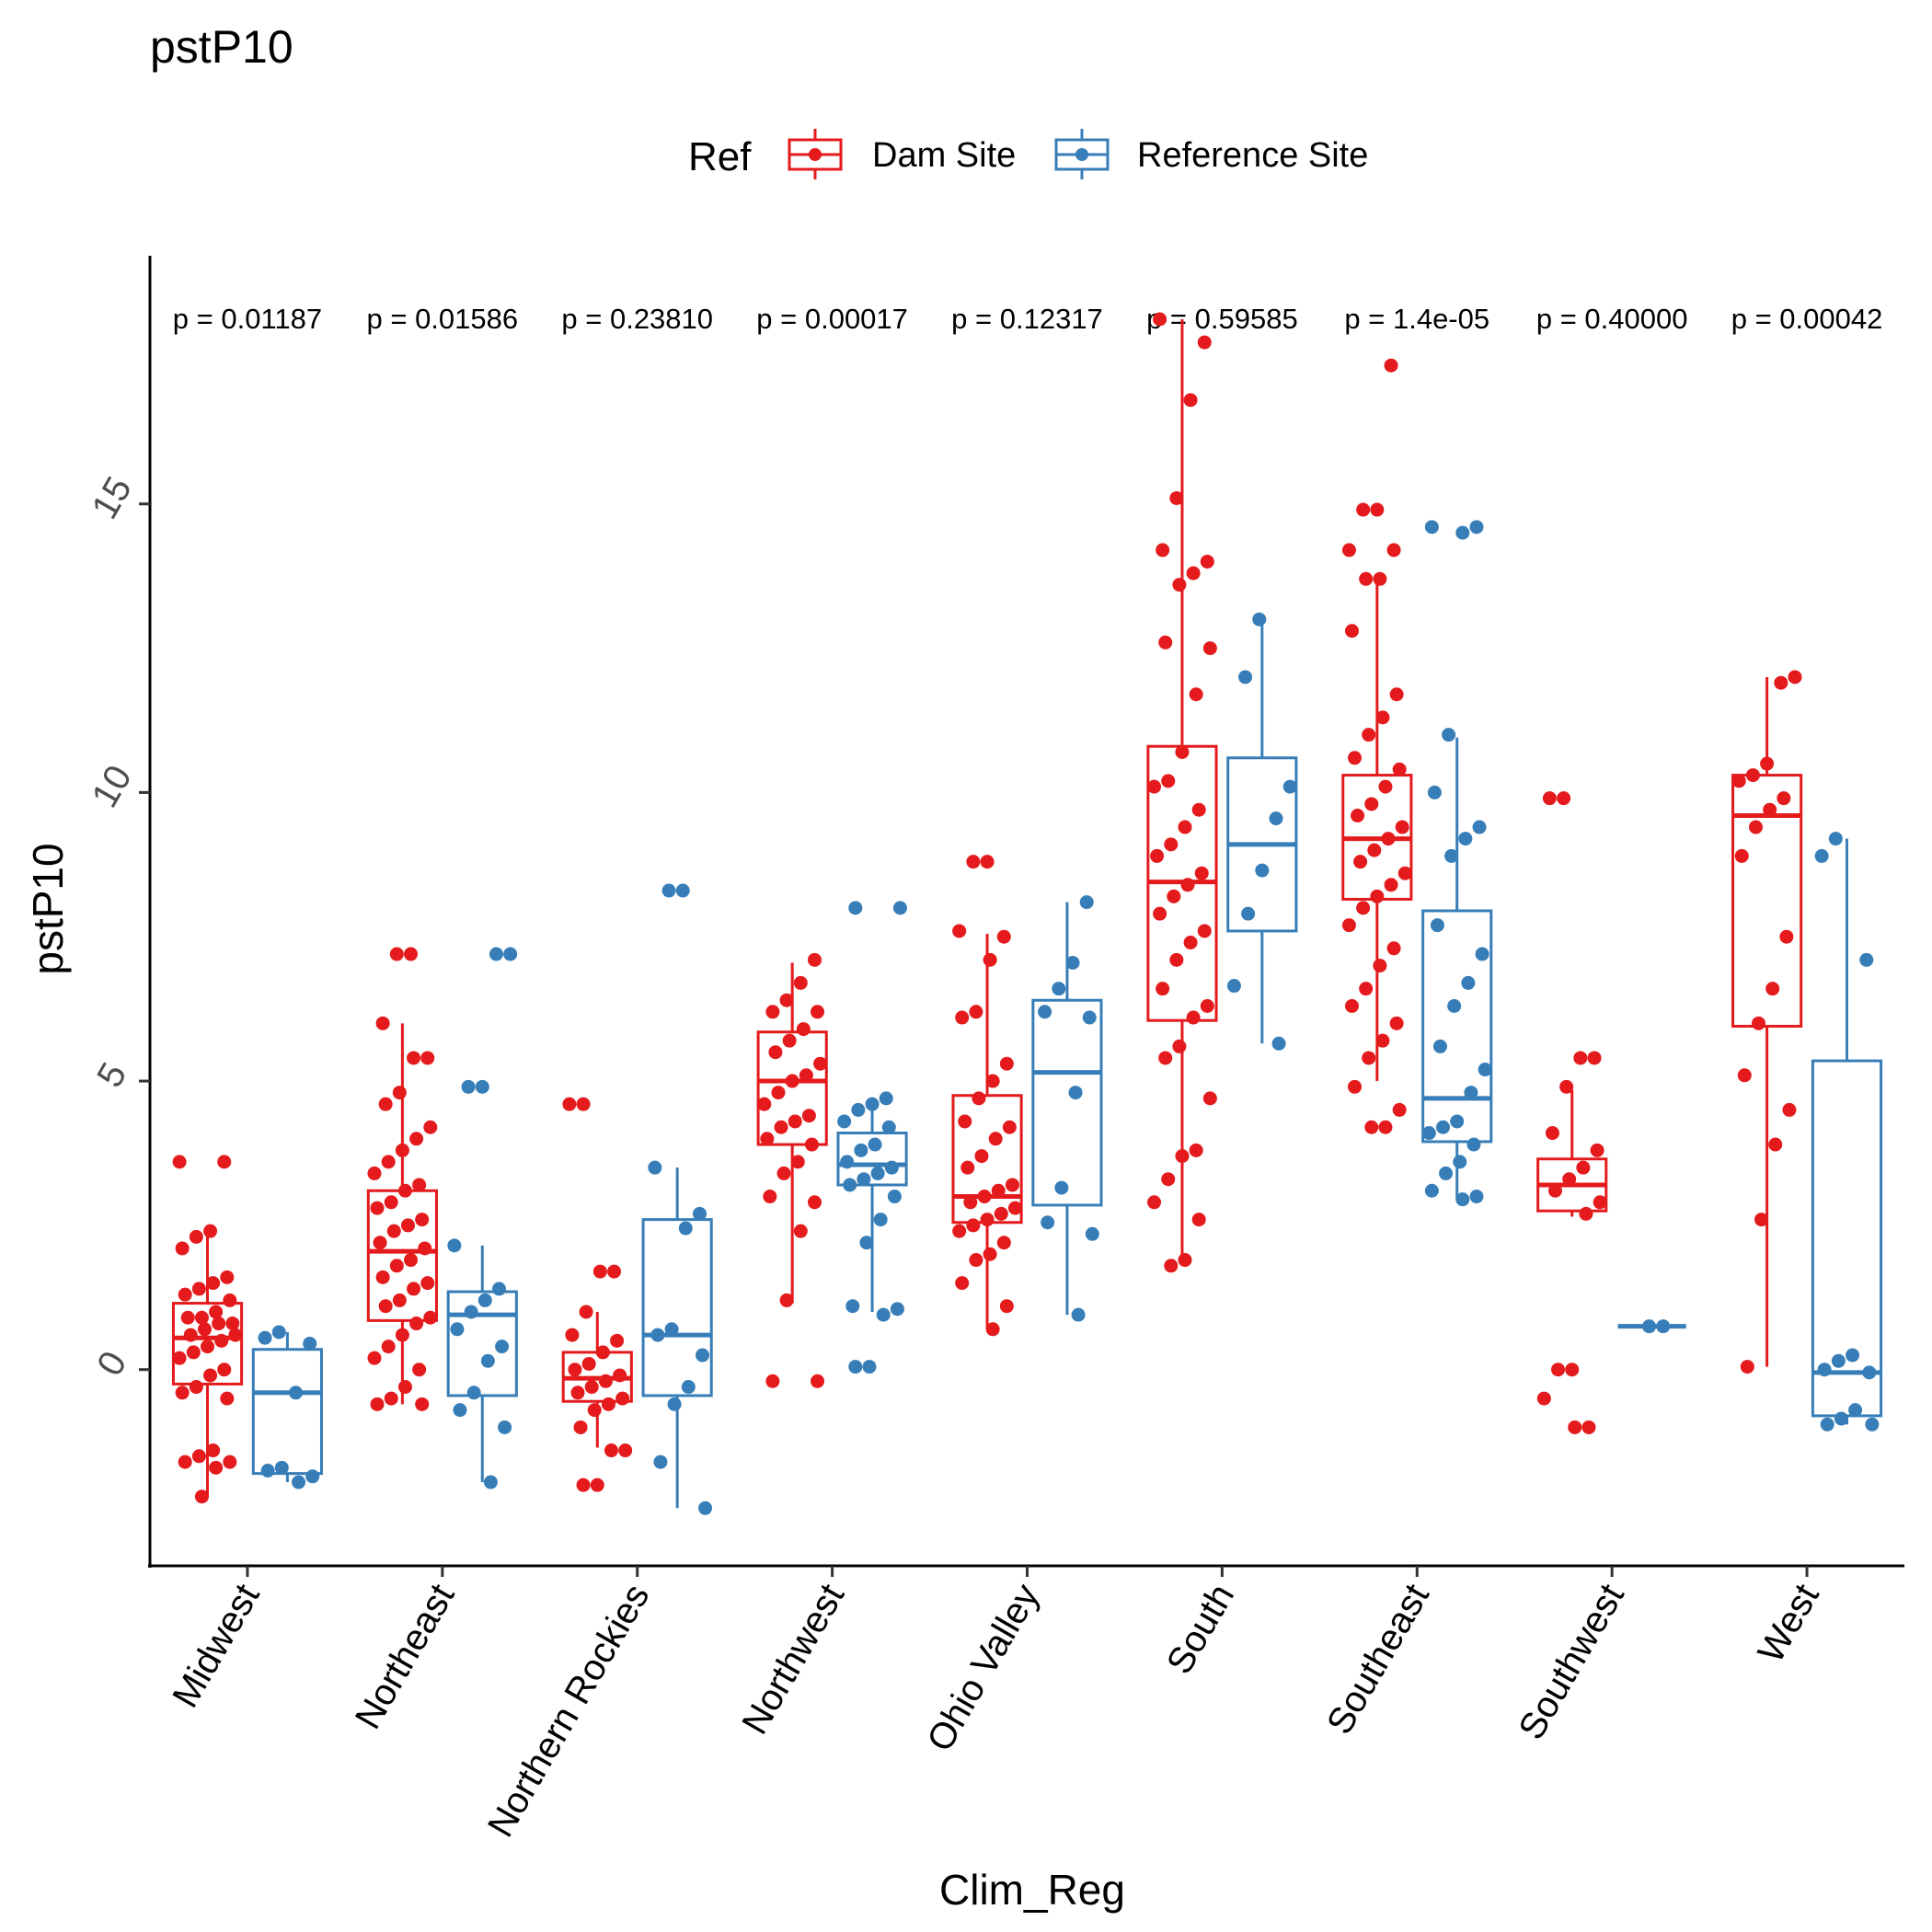  What do you see at coordinates (287, 1412) in the screenshot?
I see `box-reference-site-midwest` at bounding box center [287, 1412].